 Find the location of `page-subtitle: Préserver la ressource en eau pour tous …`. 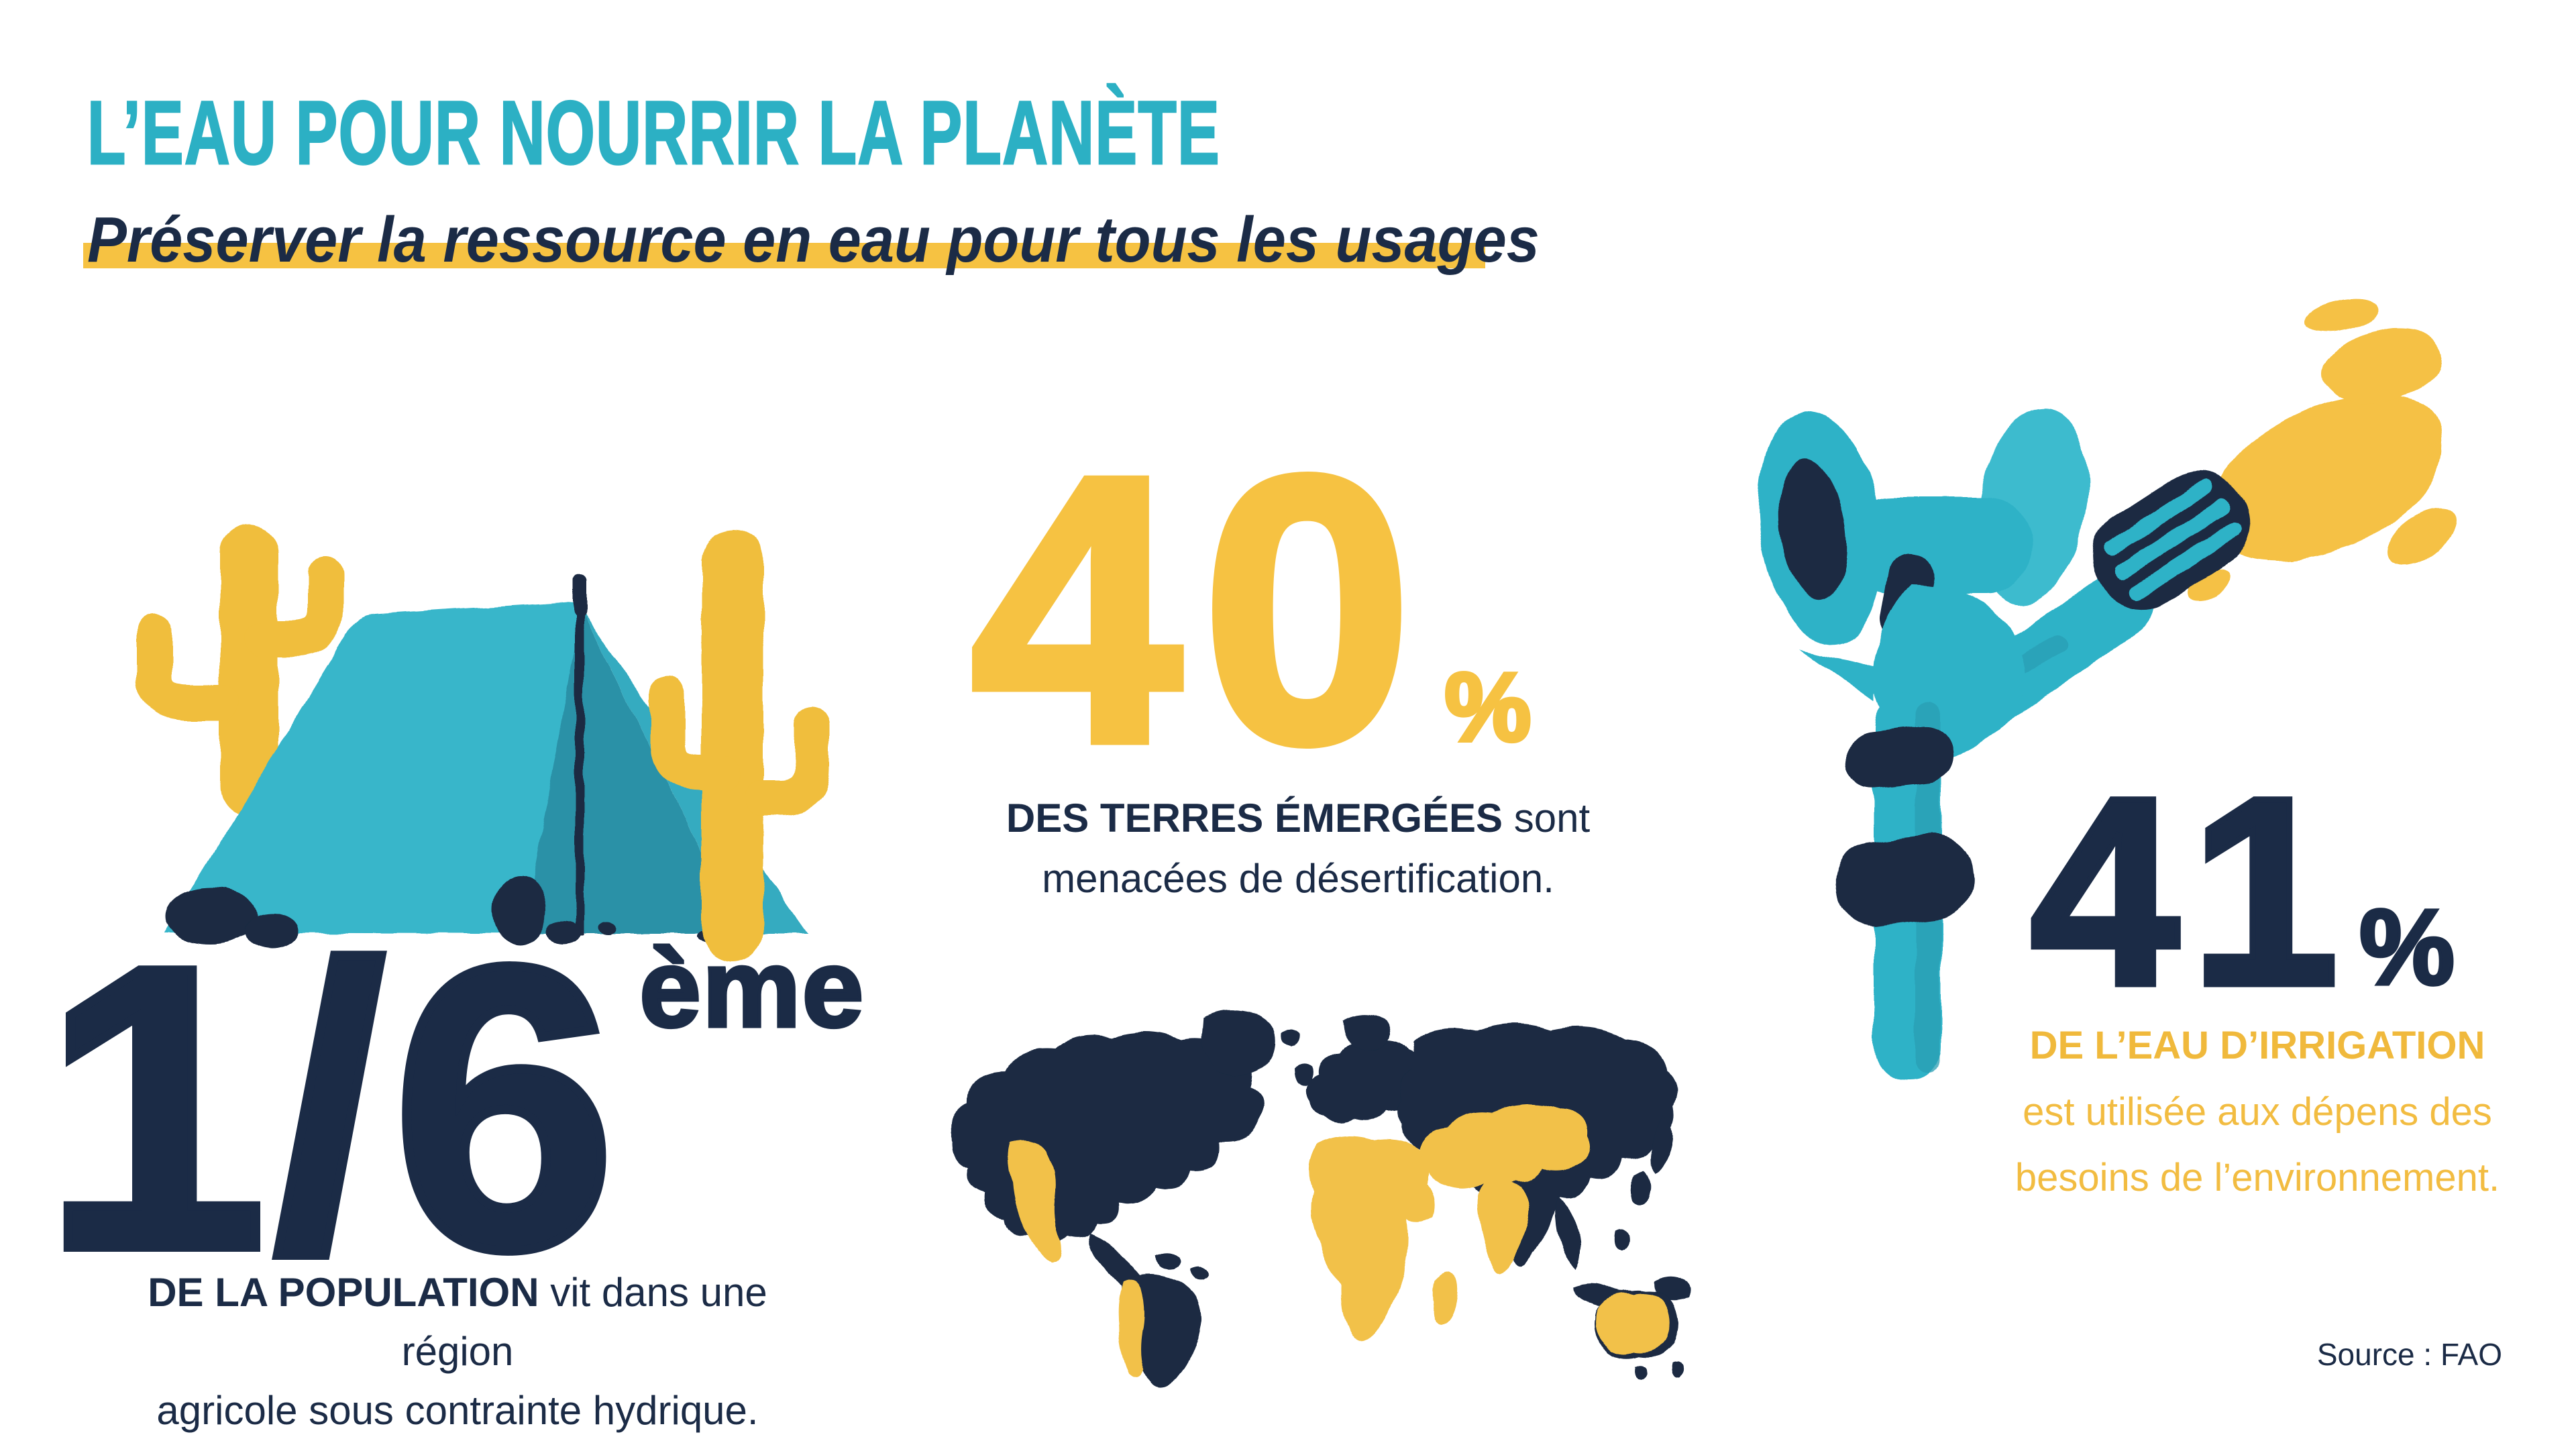

page-subtitle: Préserver la ressource en eau pour tous … is located at coordinates (813, 240).